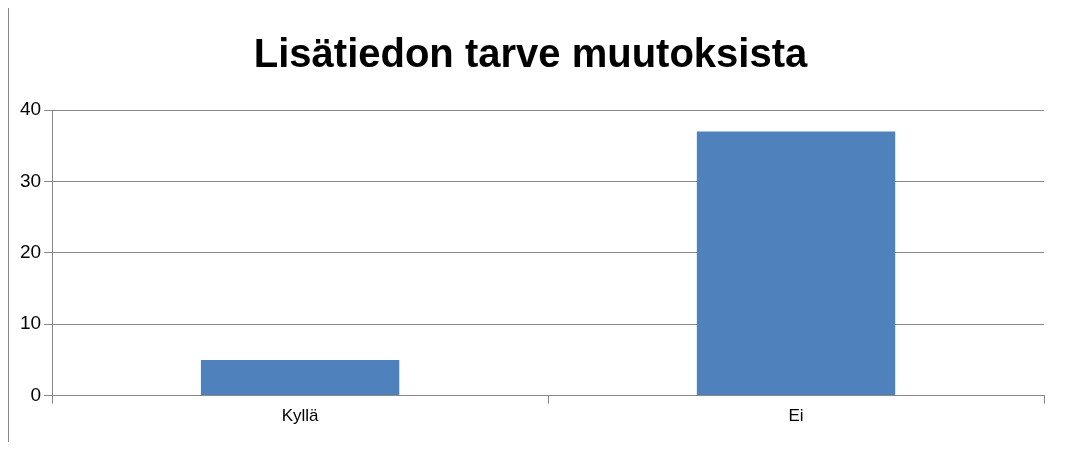 Image resolution: width=1075 pixels, height=450 pixels. What do you see at coordinates (30, 109) in the screenshot?
I see `y-tick-label: 40` at bounding box center [30, 109].